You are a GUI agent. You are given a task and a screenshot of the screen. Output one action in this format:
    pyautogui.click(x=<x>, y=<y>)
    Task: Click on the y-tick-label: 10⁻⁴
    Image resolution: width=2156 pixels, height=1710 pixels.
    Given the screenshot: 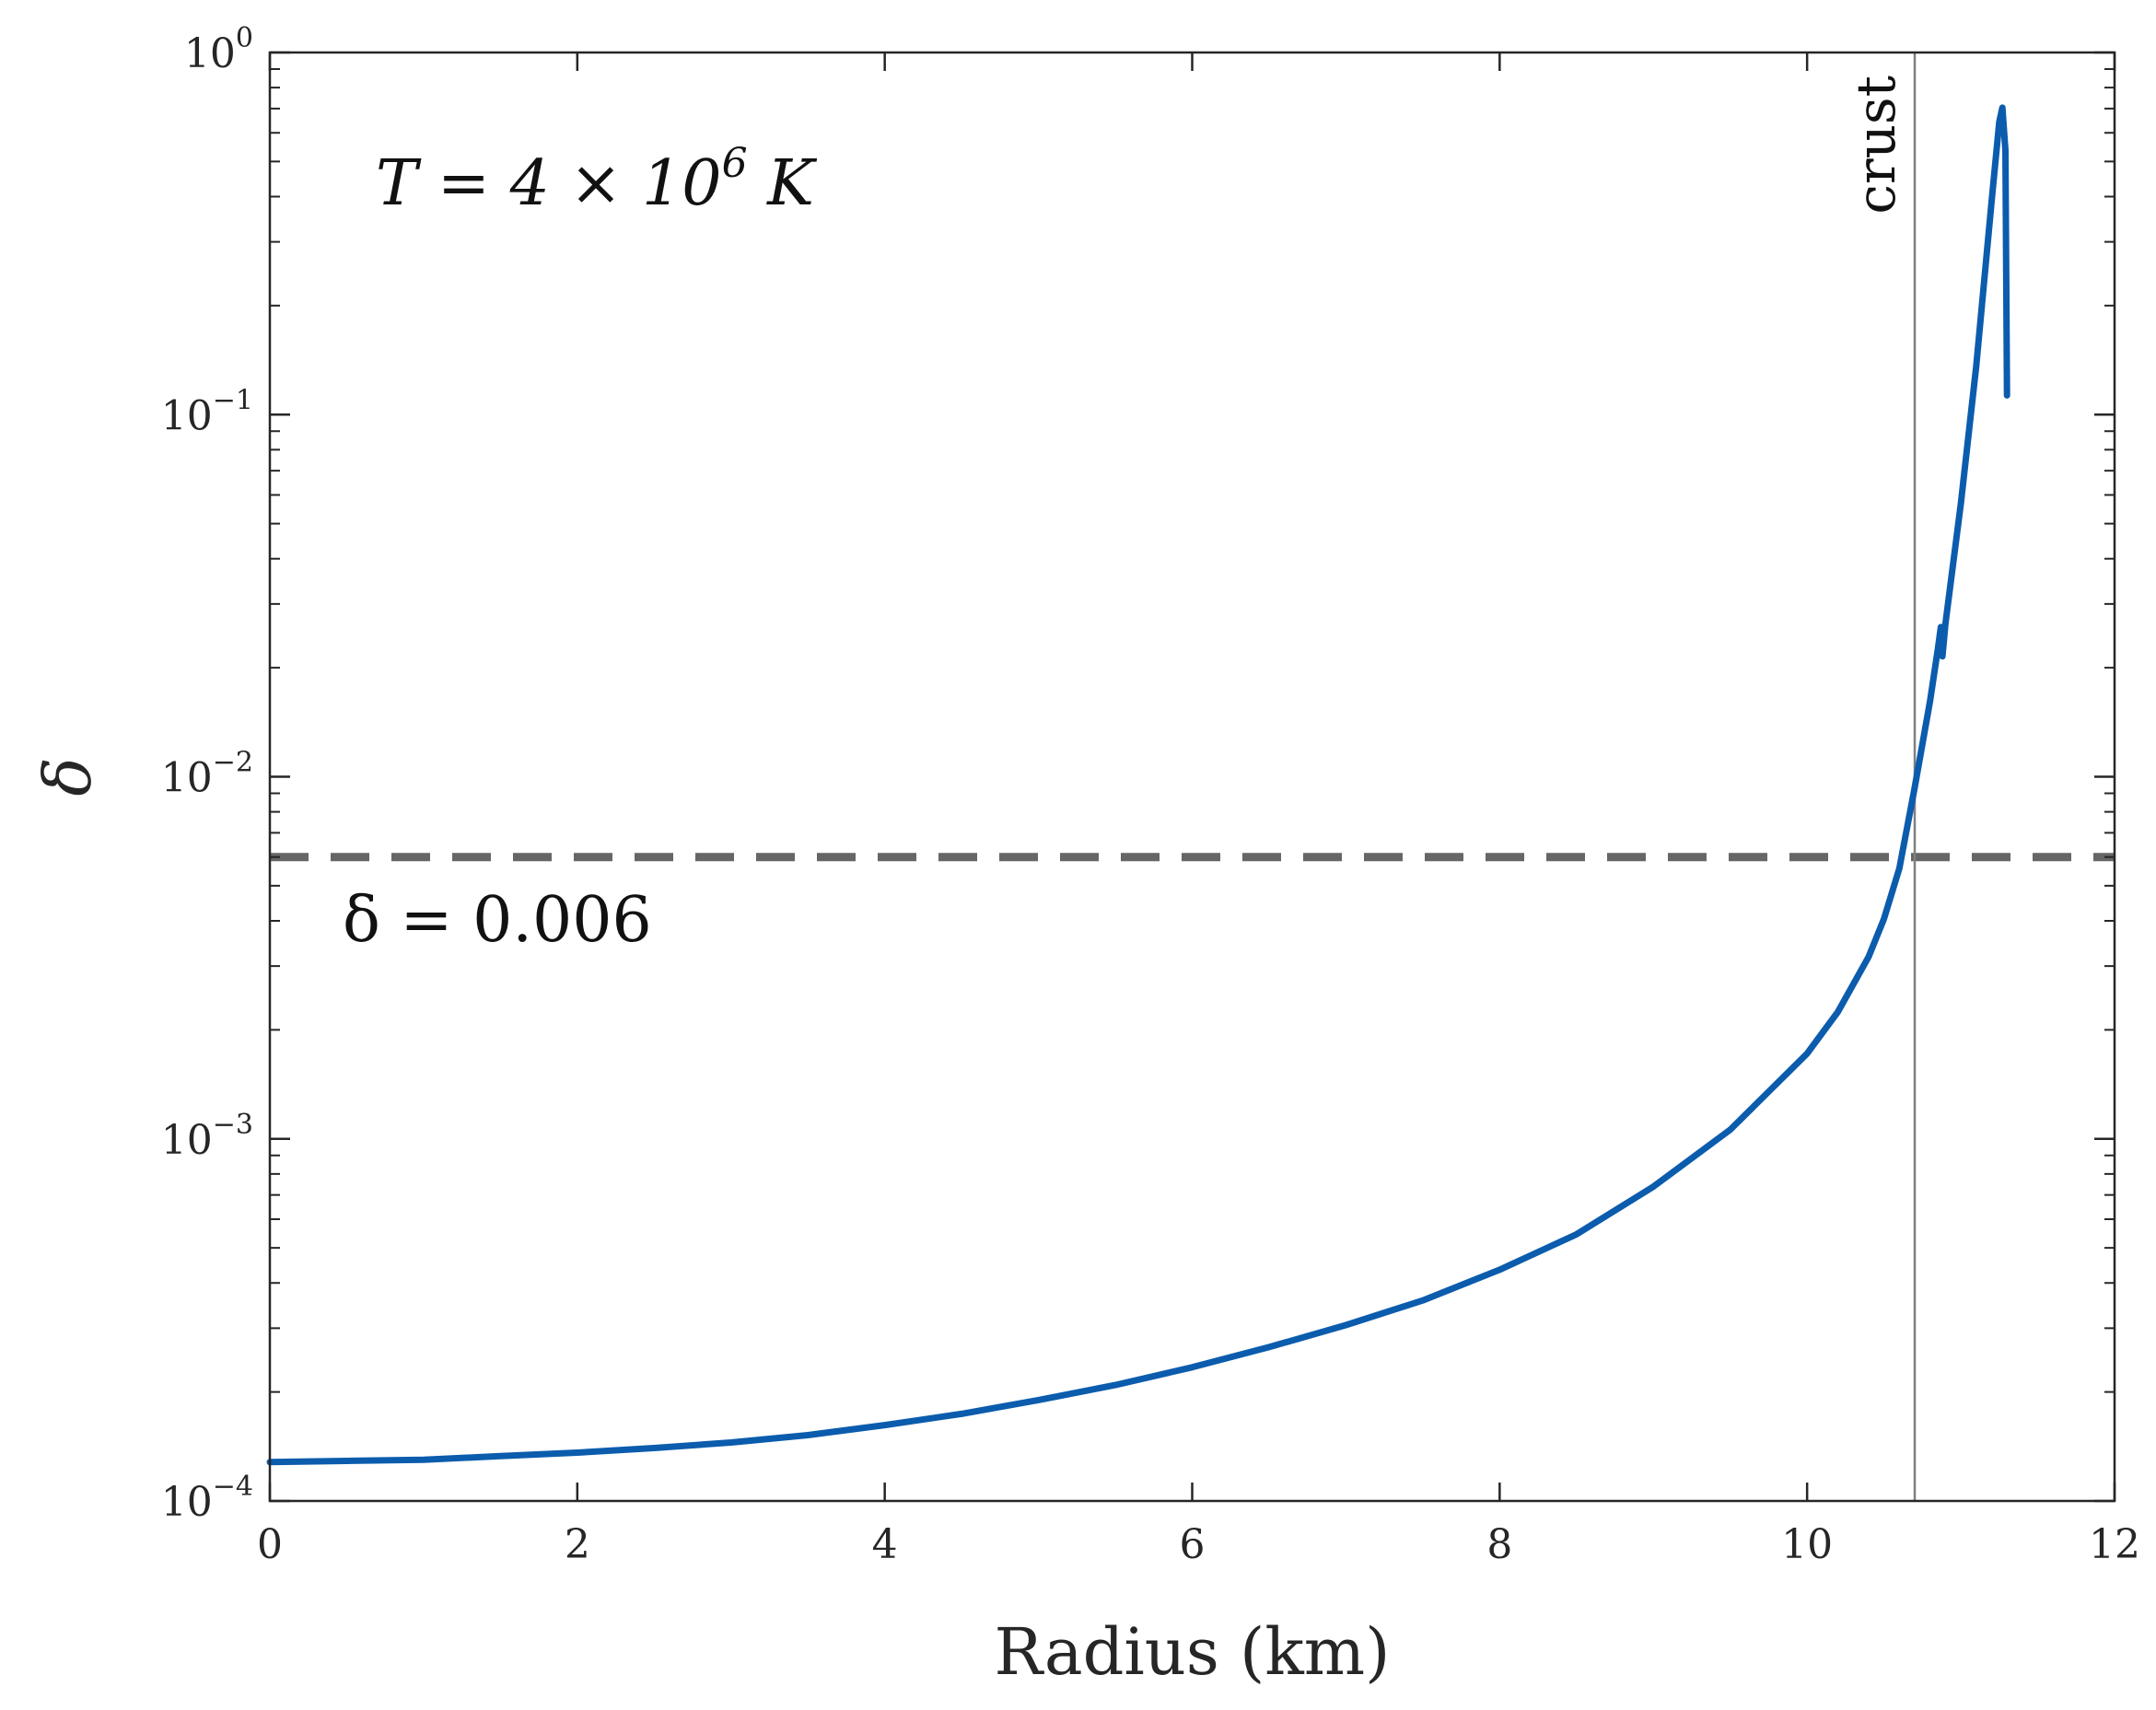 What is the action you would take?
    pyautogui.click(x=207, y=1498)
    